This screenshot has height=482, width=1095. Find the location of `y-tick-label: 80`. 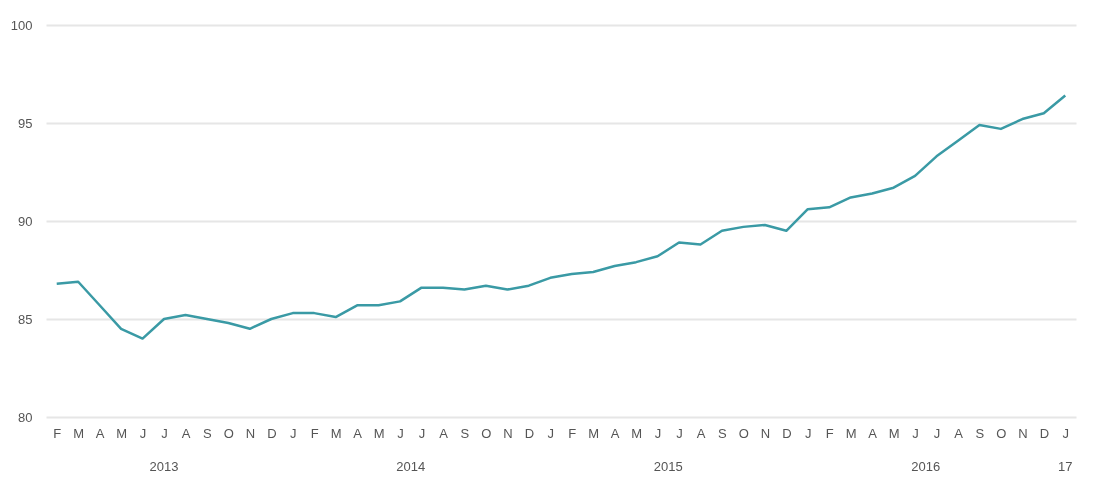

y-tick-label: 80 is located at coordinates (25, 417).